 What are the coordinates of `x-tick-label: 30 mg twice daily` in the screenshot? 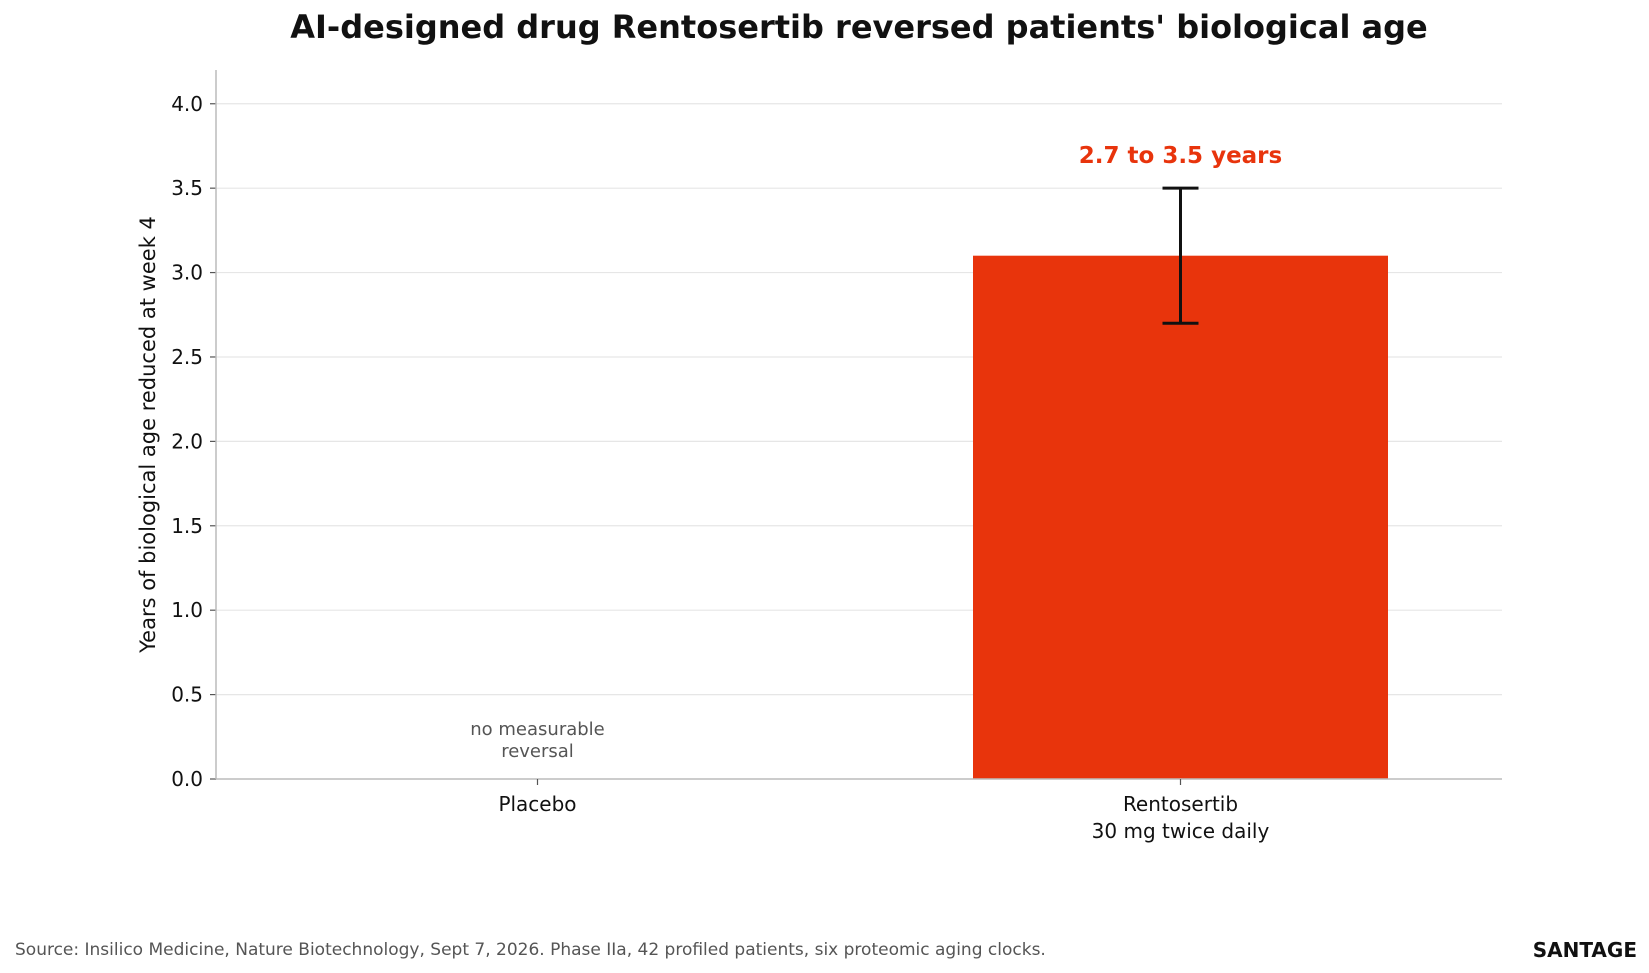 It's located at (1181, 831).